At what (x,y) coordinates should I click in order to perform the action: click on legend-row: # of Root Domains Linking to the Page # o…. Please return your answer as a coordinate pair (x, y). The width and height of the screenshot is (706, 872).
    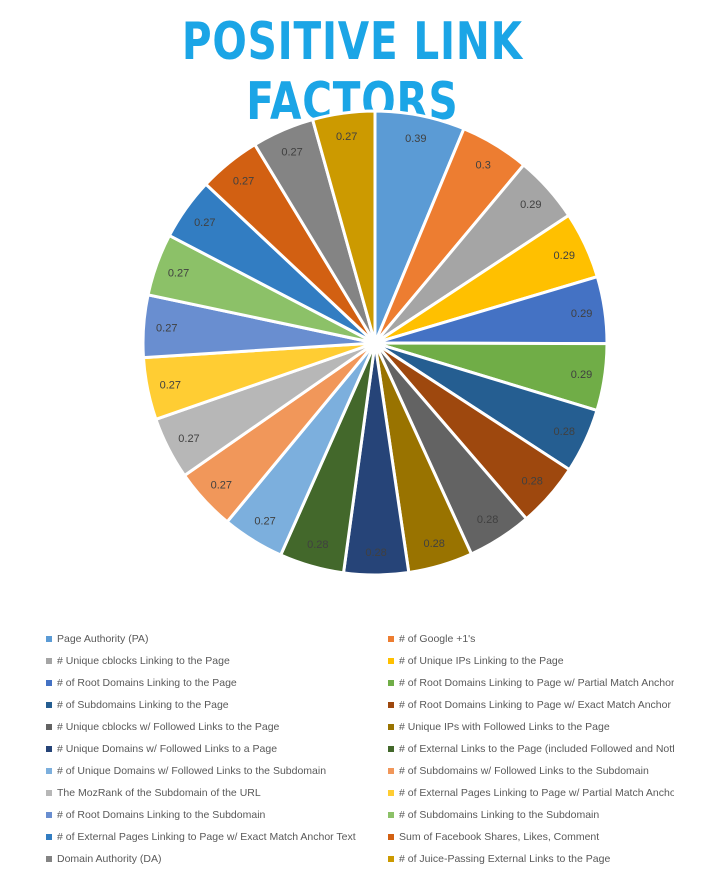
    Looking at the image, I should click on (366, 683).